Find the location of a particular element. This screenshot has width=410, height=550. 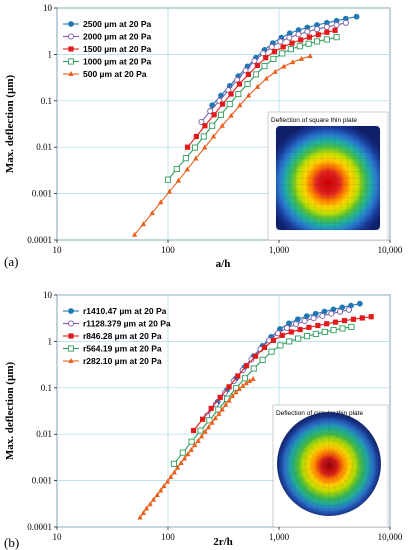

mesh-ring is located at coordinates (329, 464).